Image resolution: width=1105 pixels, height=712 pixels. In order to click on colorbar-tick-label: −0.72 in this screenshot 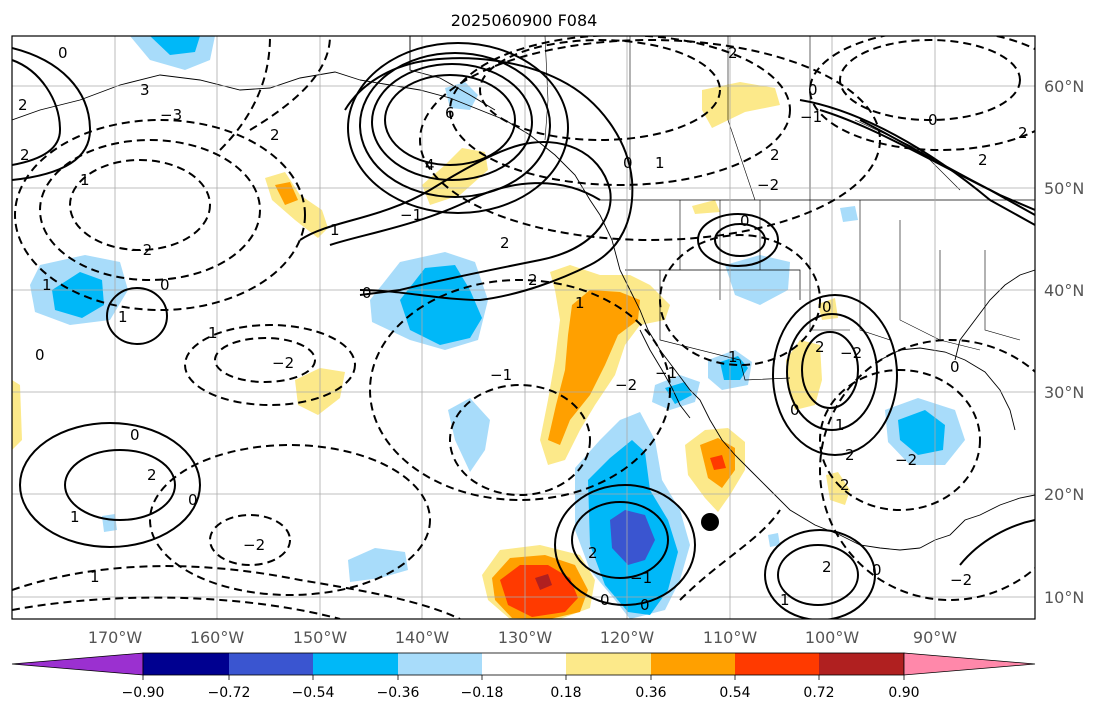, I will do `click(229, 693)`.